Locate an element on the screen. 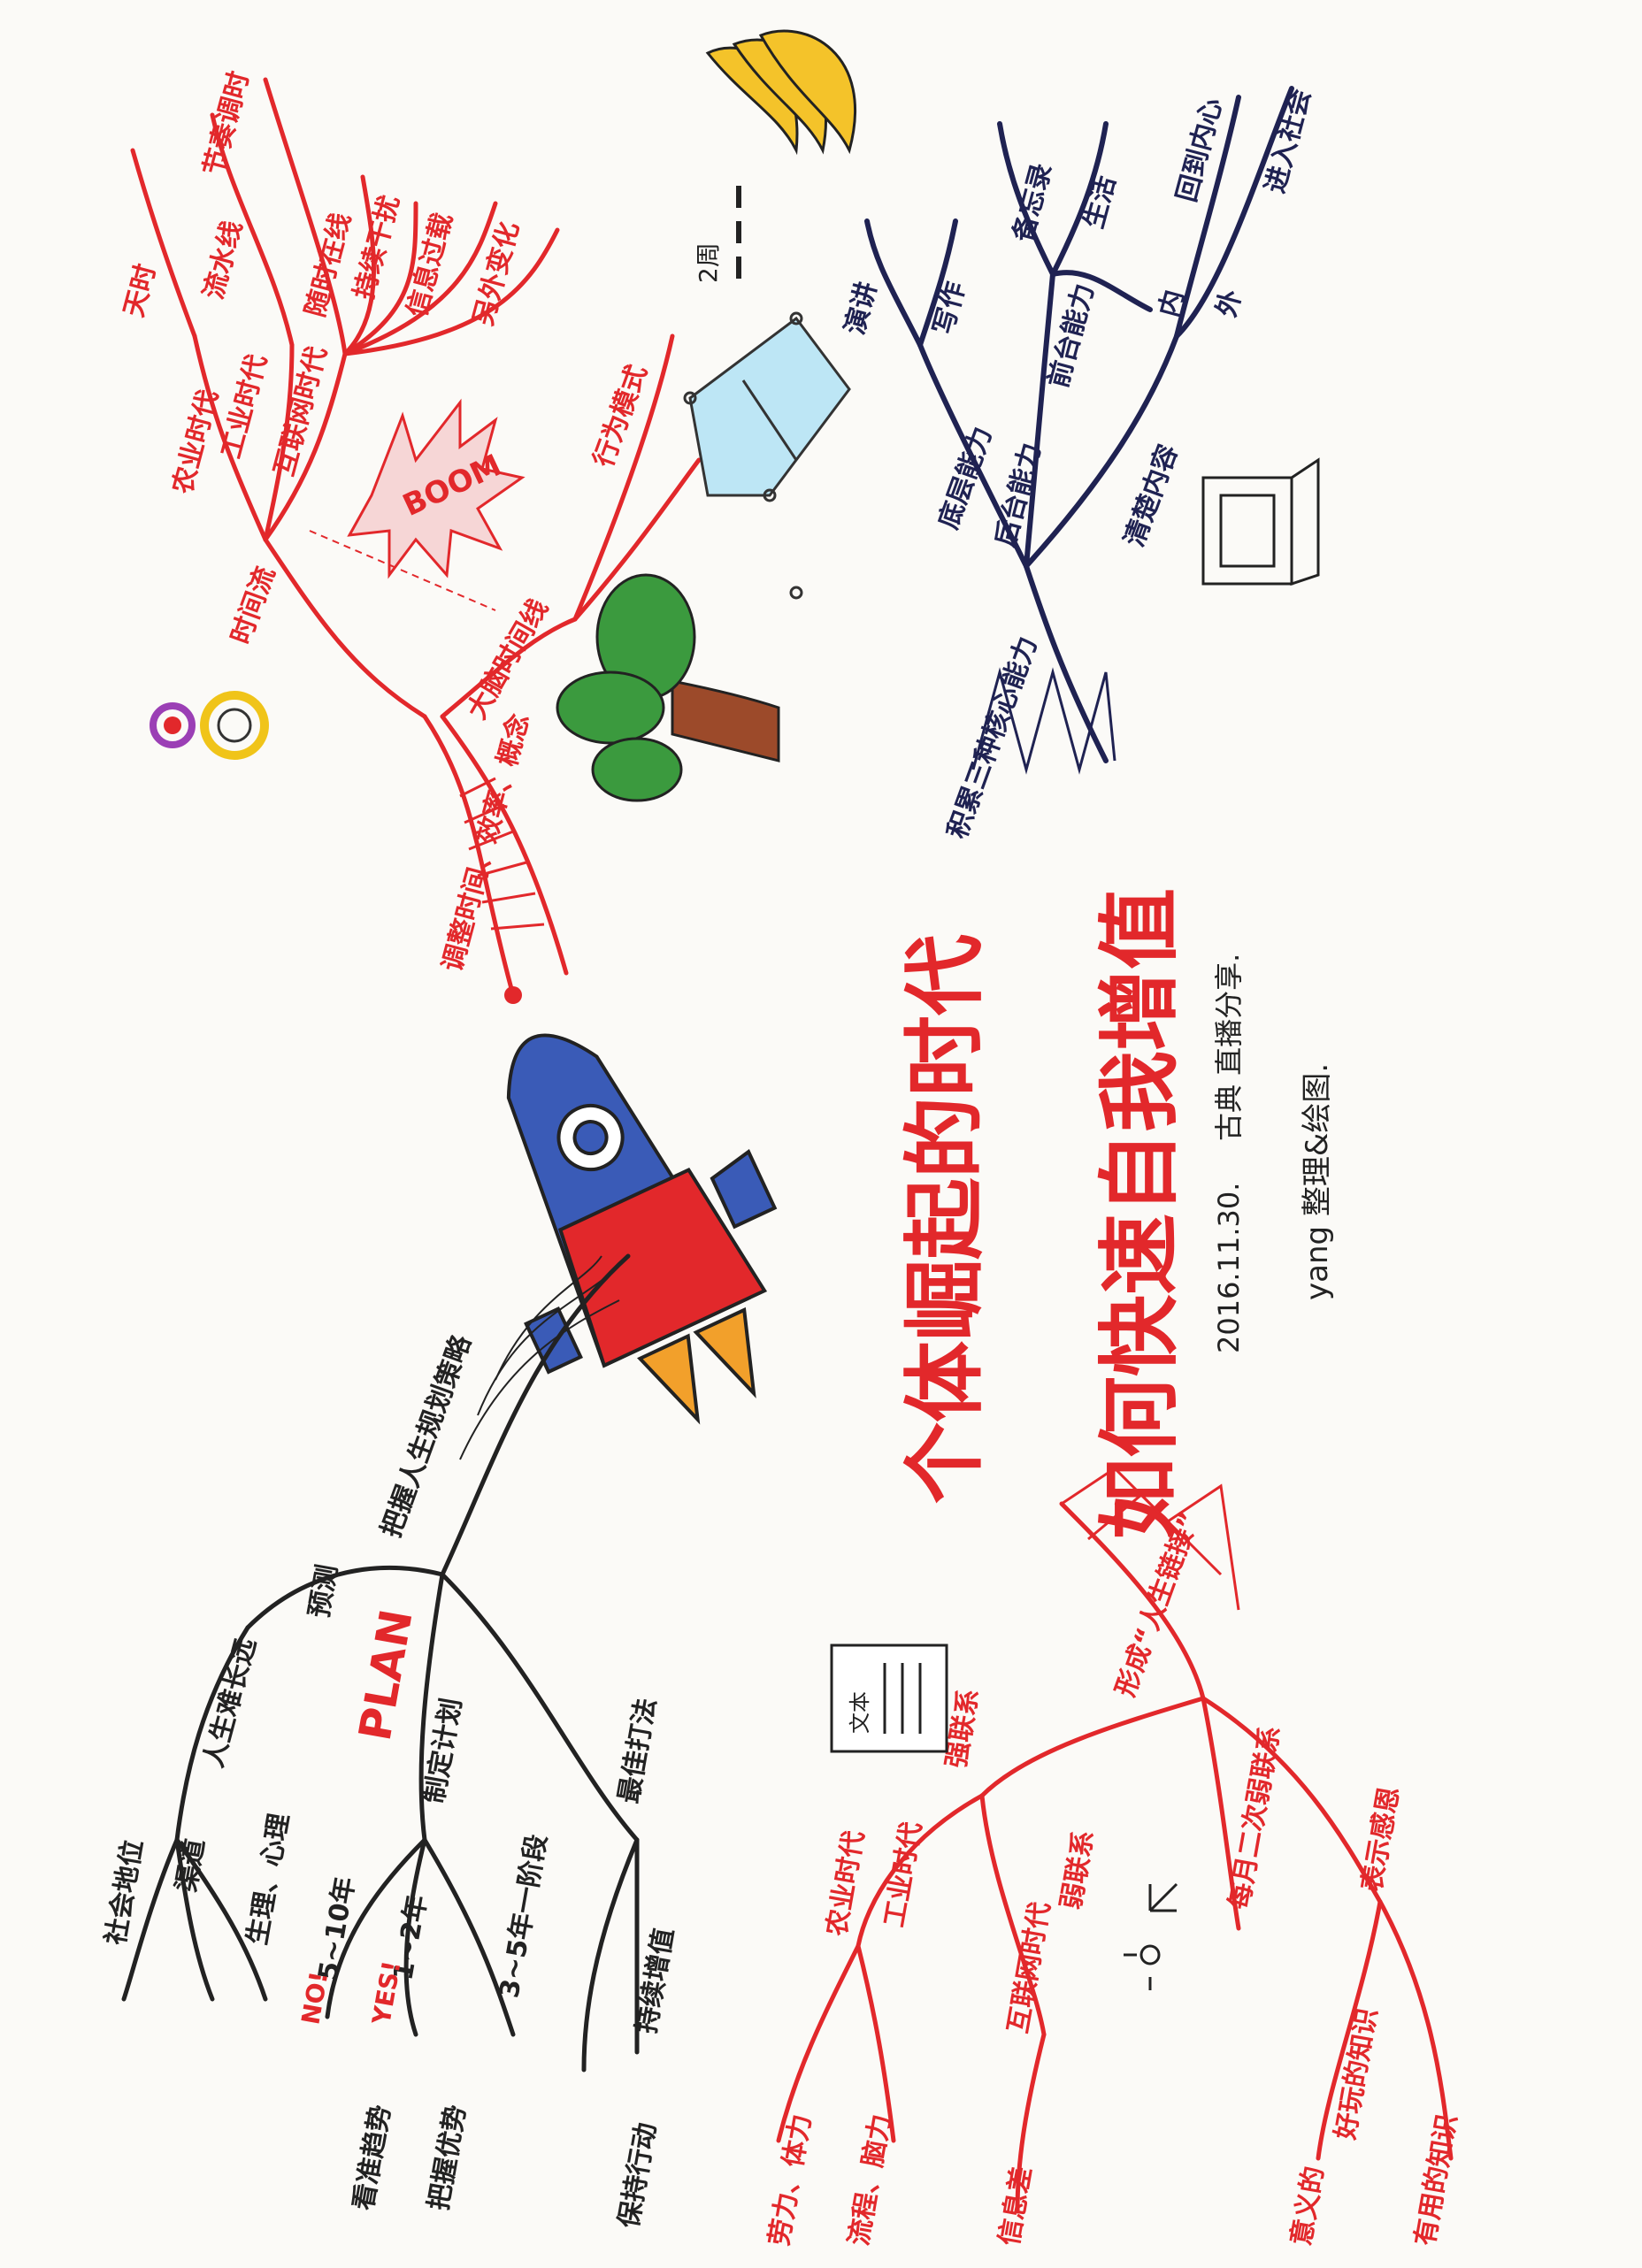 This screenshot has width=1642, height=2268. chain-trunk-lattice is located at coordinates (1150, 1539).